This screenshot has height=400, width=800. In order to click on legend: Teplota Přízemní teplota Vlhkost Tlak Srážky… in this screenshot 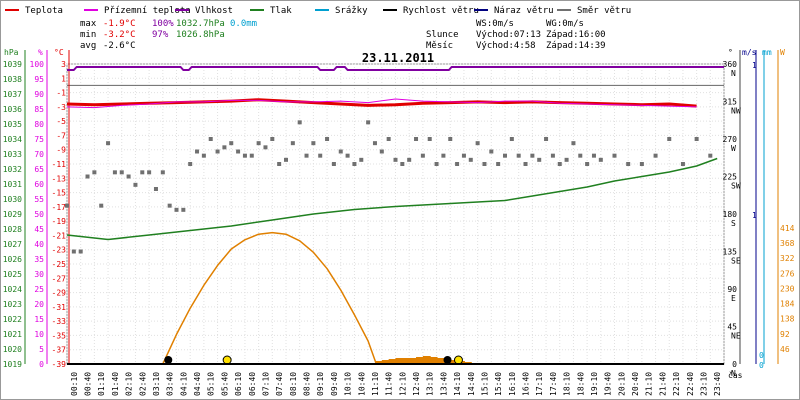, I will do `click(318, 11)`.